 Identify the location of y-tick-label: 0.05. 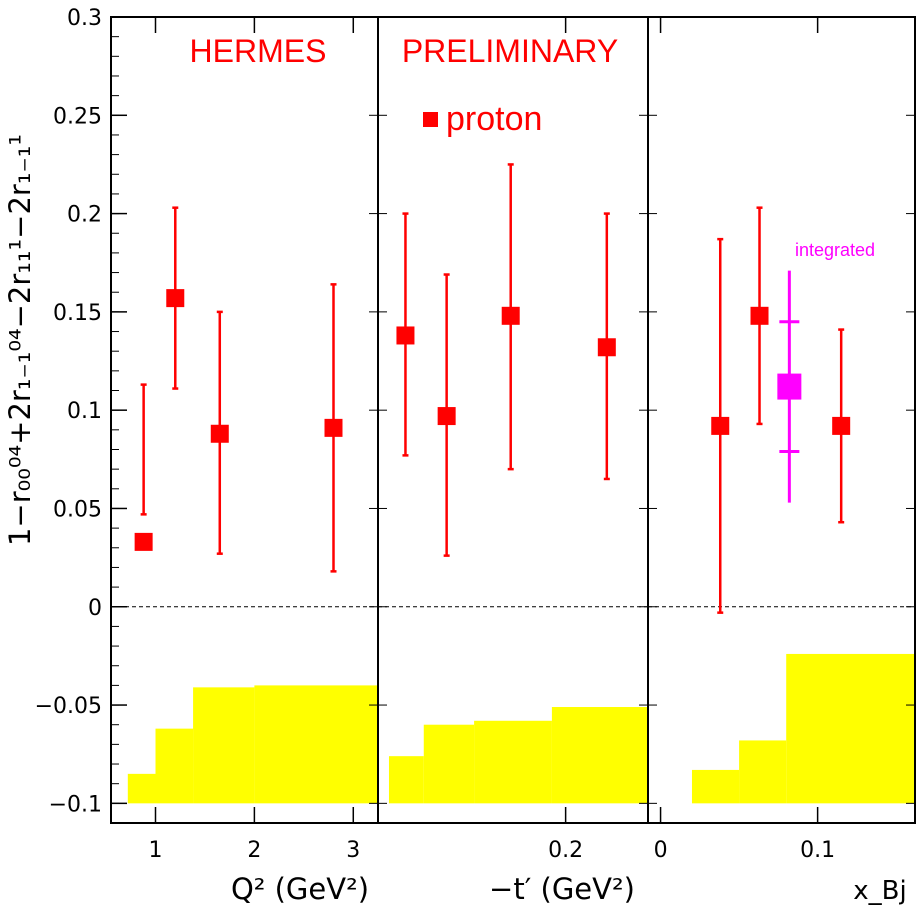
(77, 509).